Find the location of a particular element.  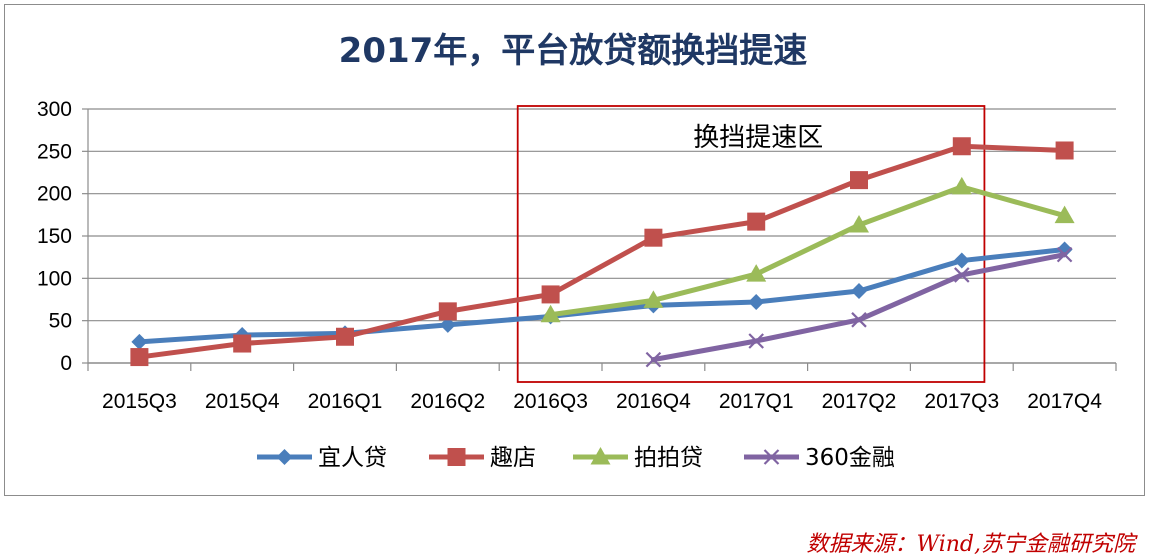

legend-label-拍拍贷: 拍拍贷 is located at coordinates (668, 458).